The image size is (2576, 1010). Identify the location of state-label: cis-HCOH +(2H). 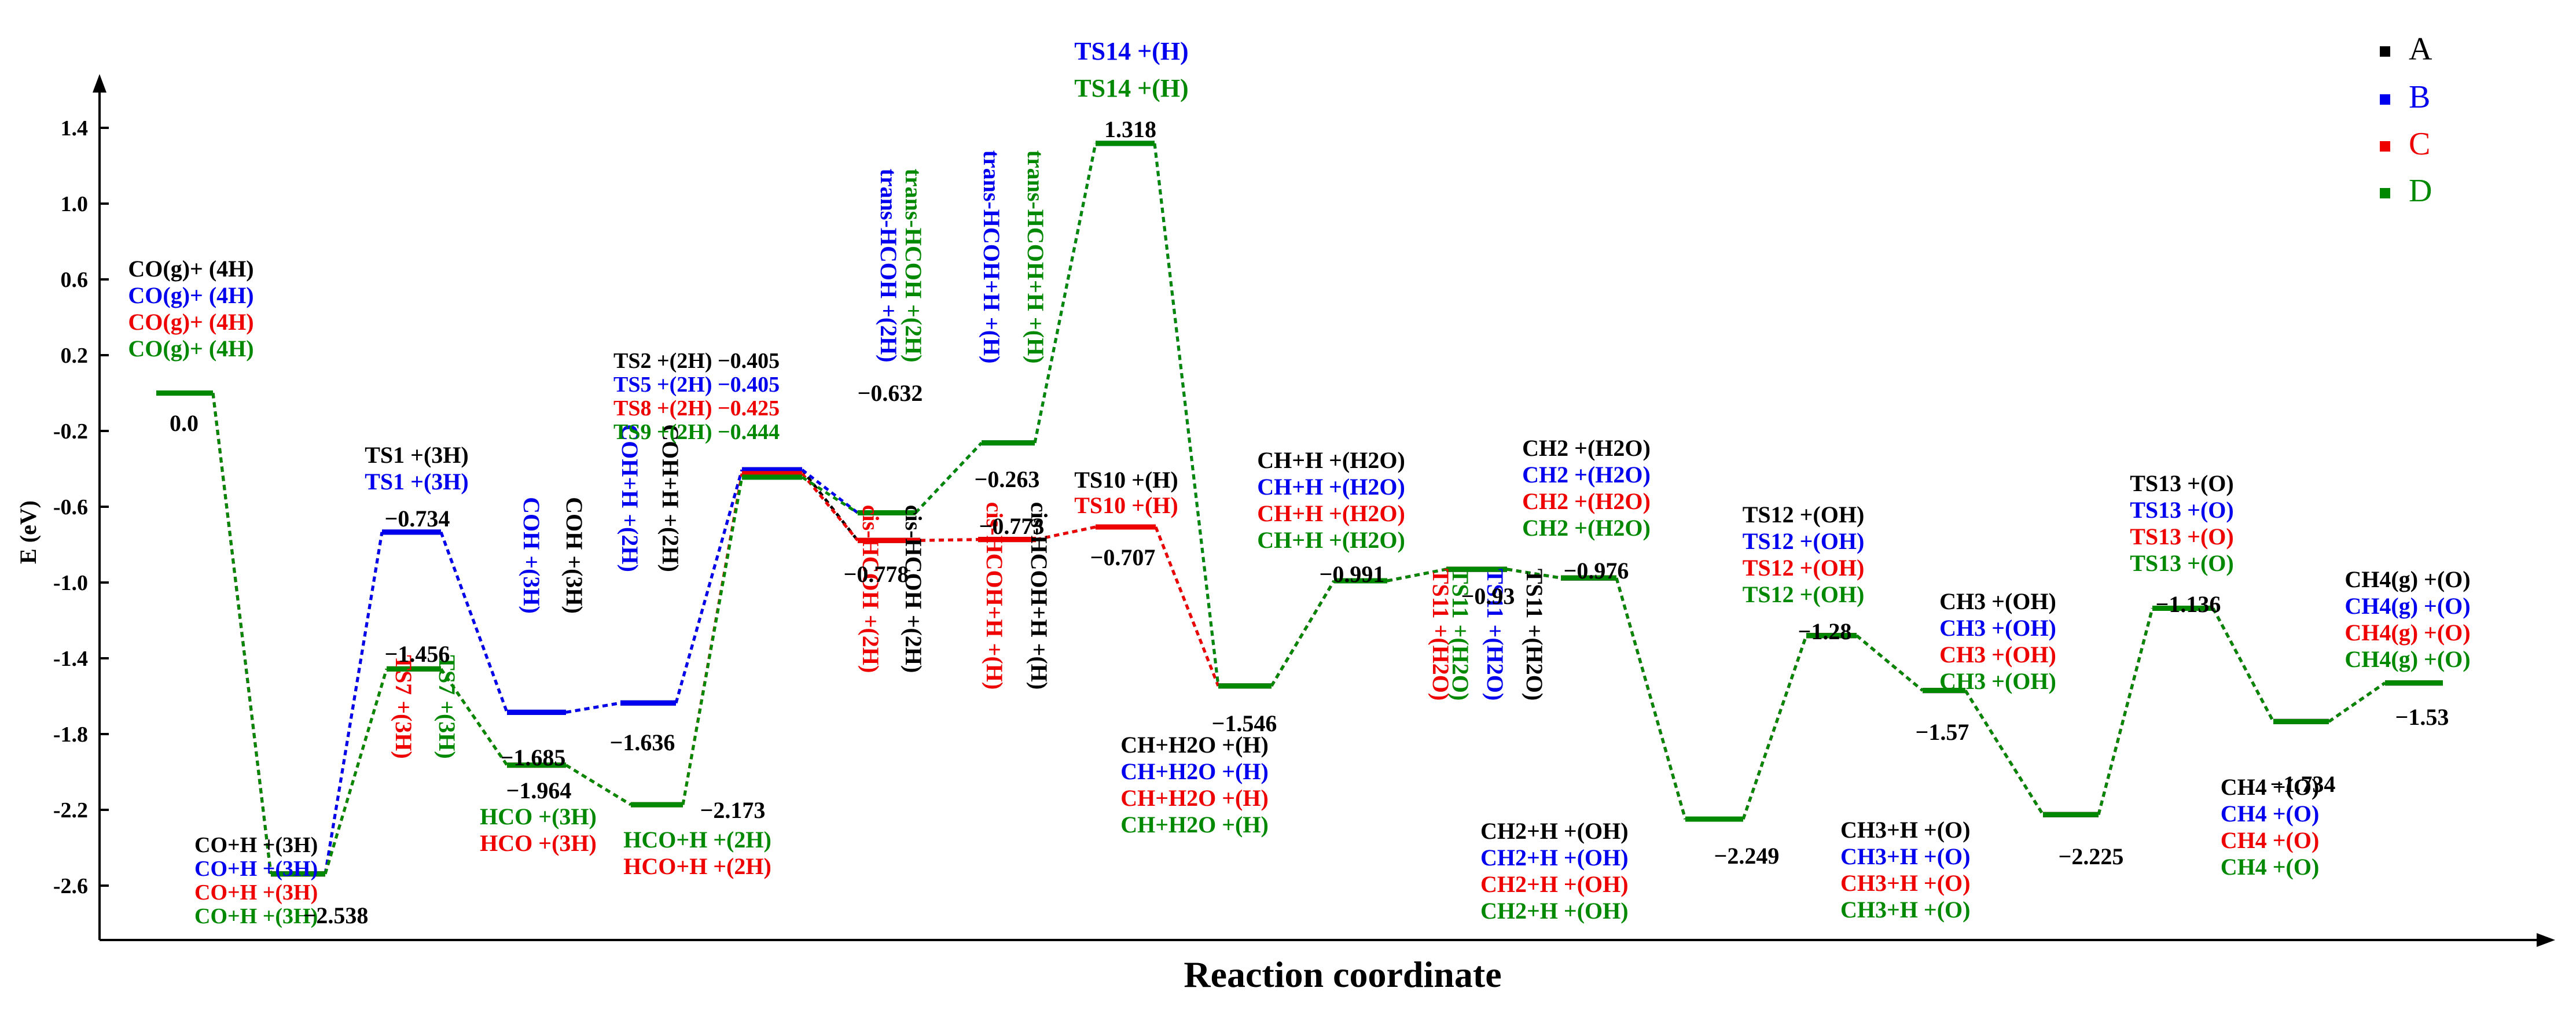
(871, 589).